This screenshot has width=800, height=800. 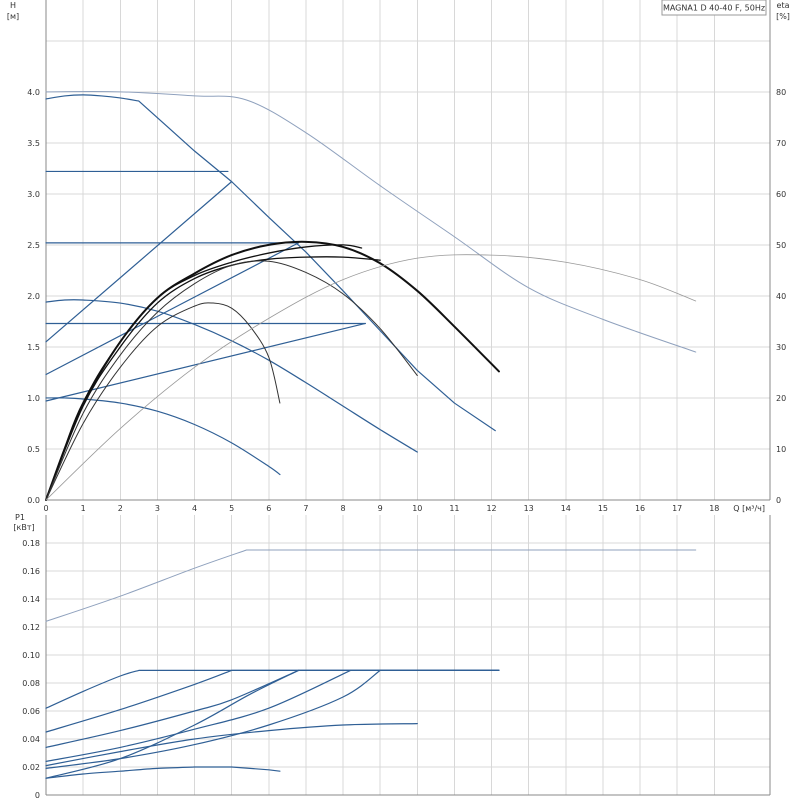 I want to click on chart-title: MAGNA1 D 40-40 F, 50Hz, so click(x=714, y=8).